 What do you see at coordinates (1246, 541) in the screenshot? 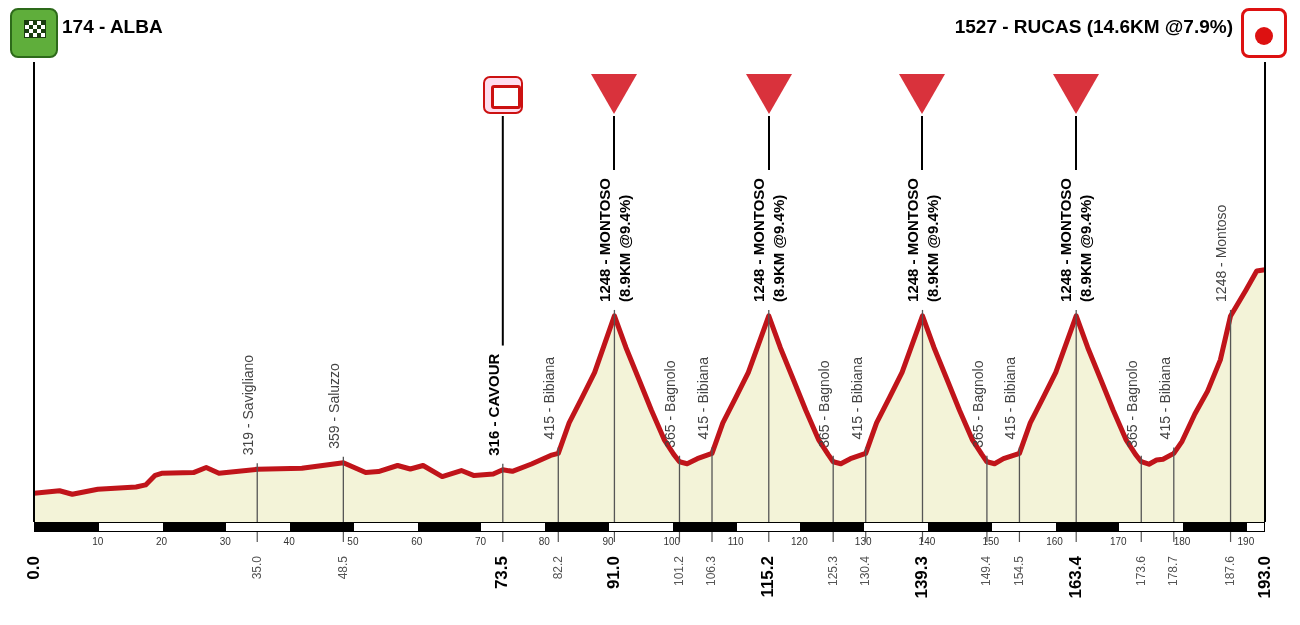
I see `x-tick-label: 190` at bounding box center [1246, 541].